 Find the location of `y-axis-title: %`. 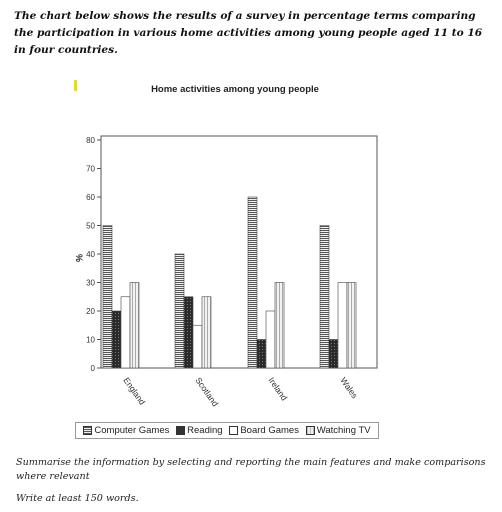

y-axis-title: % is located at coordinates (79, 258).